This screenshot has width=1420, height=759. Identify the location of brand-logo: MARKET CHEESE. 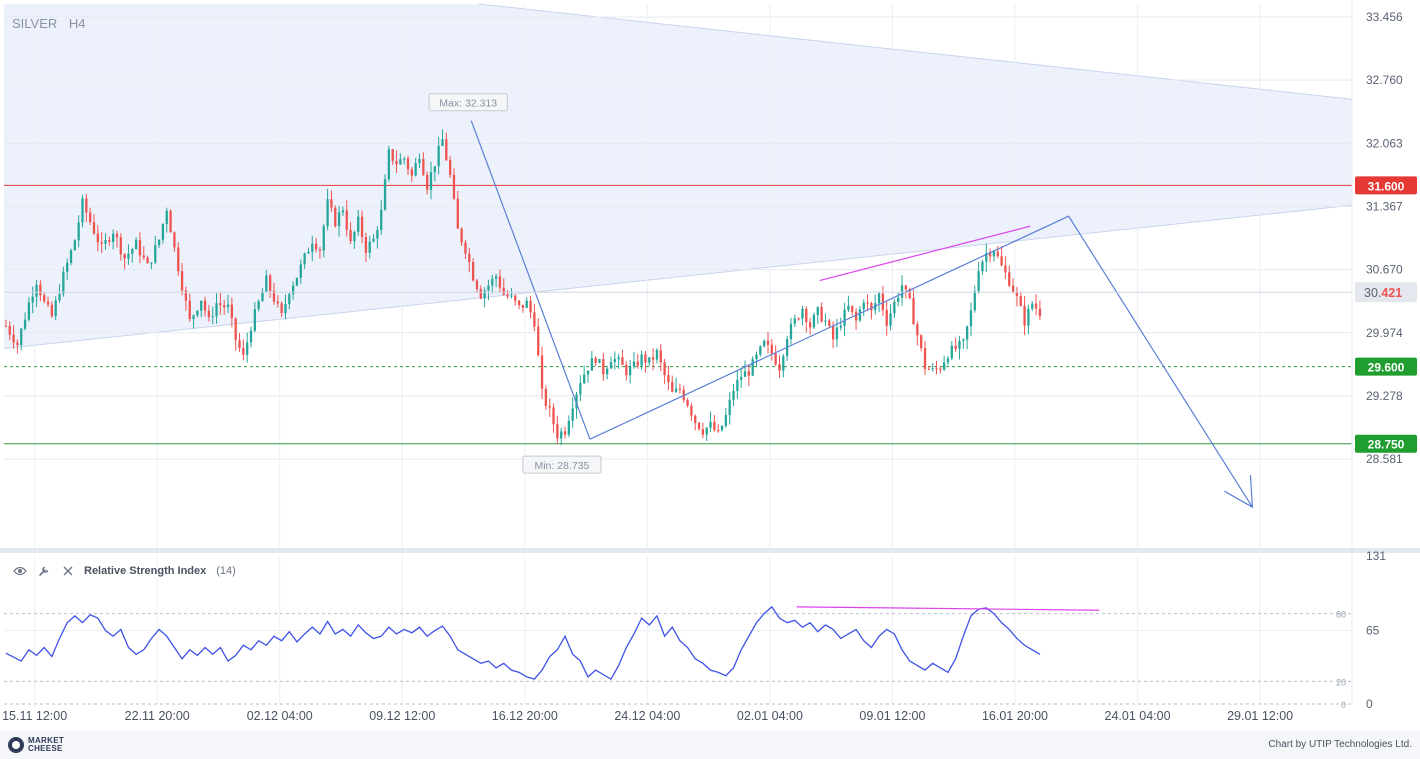
(36, 745).